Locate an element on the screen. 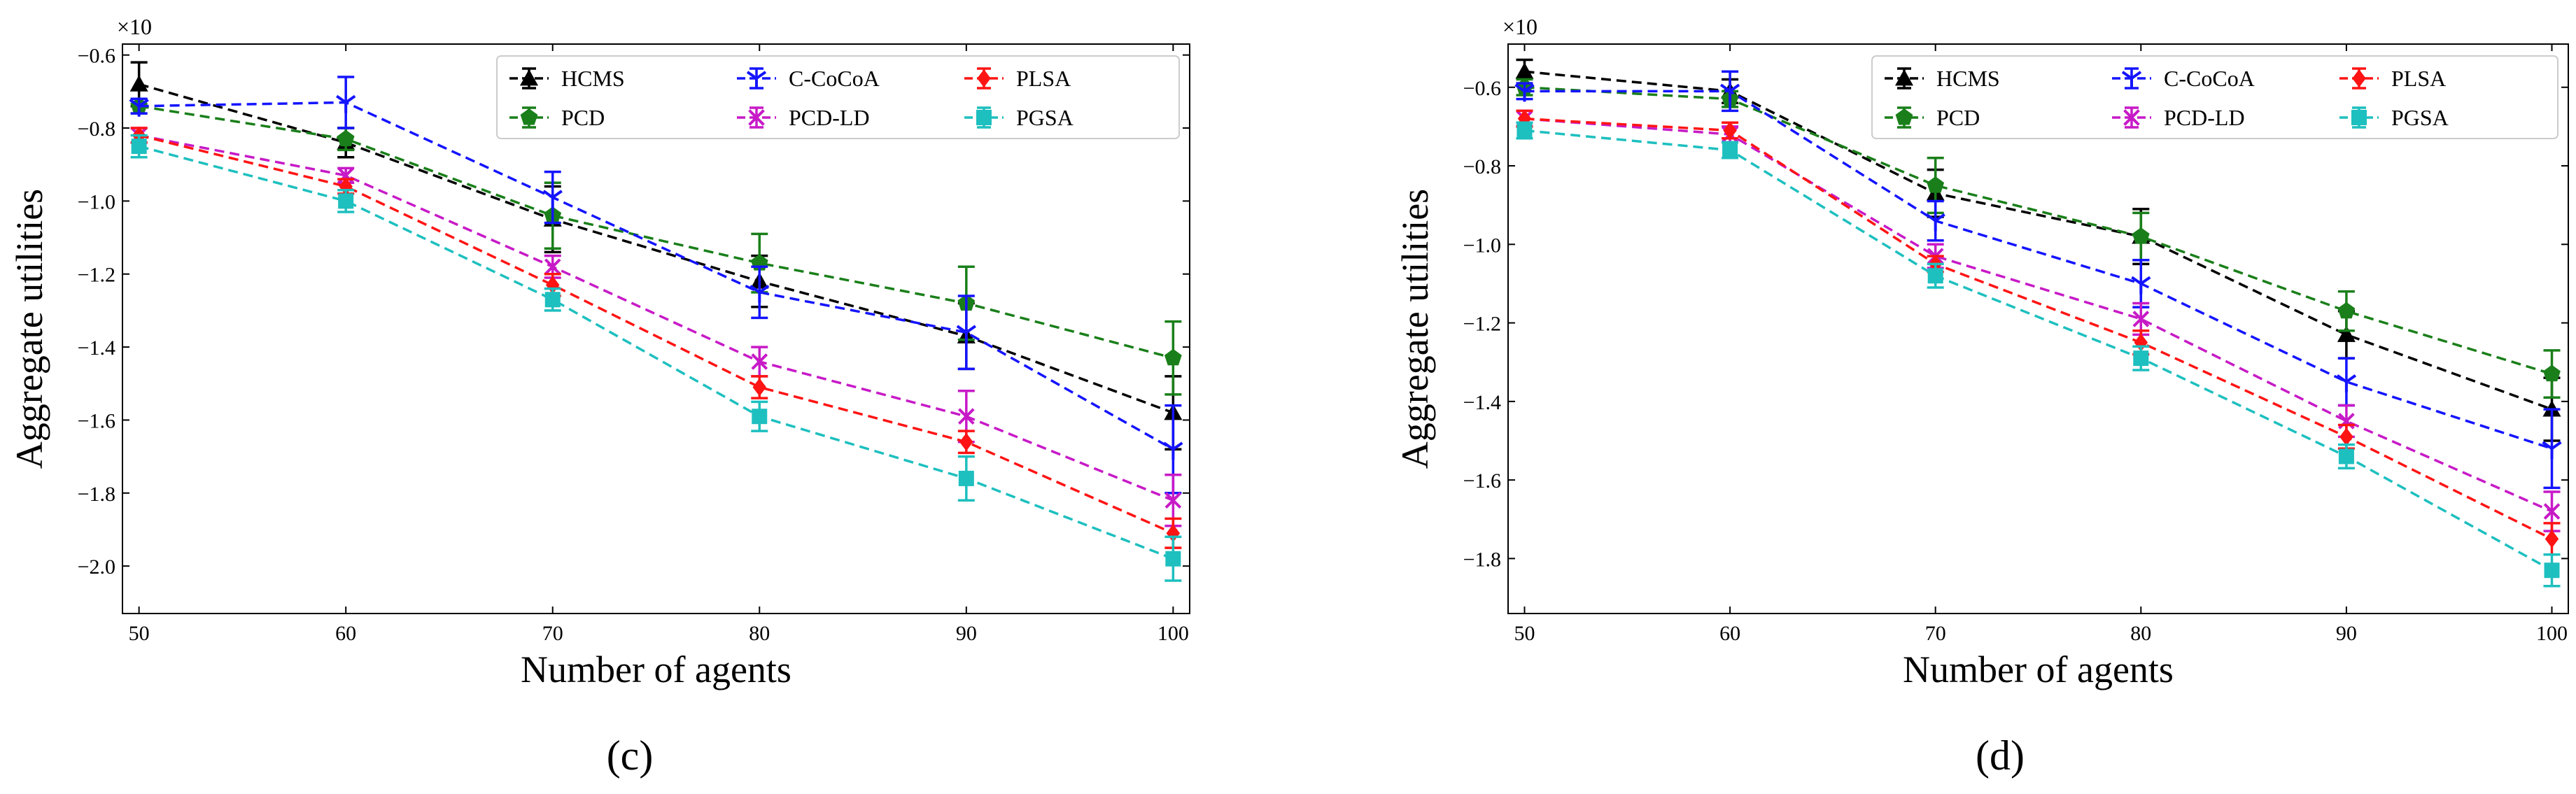  y-tick-label: −0.8 is located at coordinates (1482, 166).